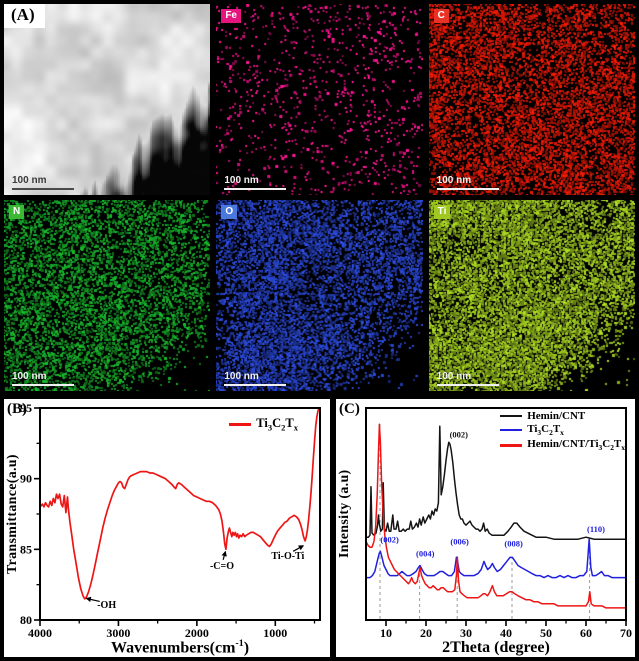  What do you see at coordinates (576, 445) in the screenshot?
I see `legend-label: Hemin/CNT/Ti3C2Tx` at bounding box center [576, 445].